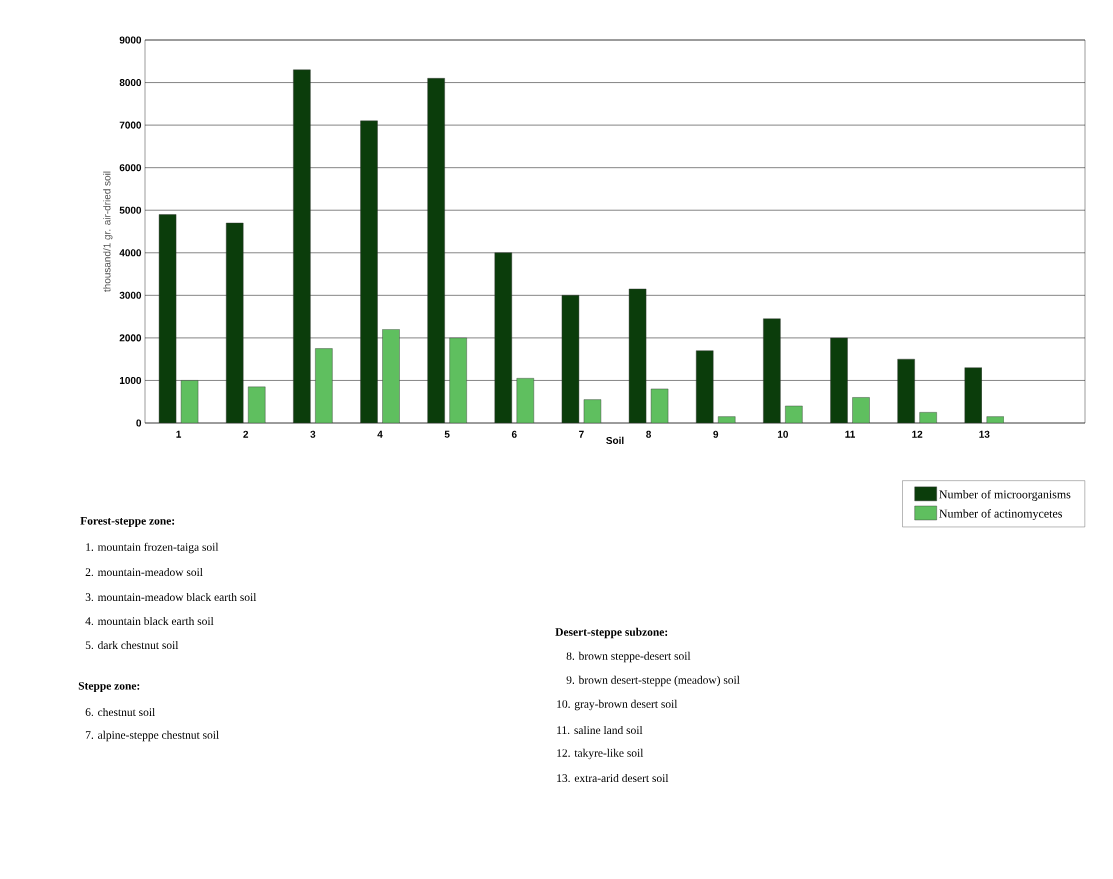 This screenshot has height=879, width=1113. What do you see at coordinates (130, 380) in the screenshot?
I see `y-tick-label: 1000` at bounding box center [130, 380].